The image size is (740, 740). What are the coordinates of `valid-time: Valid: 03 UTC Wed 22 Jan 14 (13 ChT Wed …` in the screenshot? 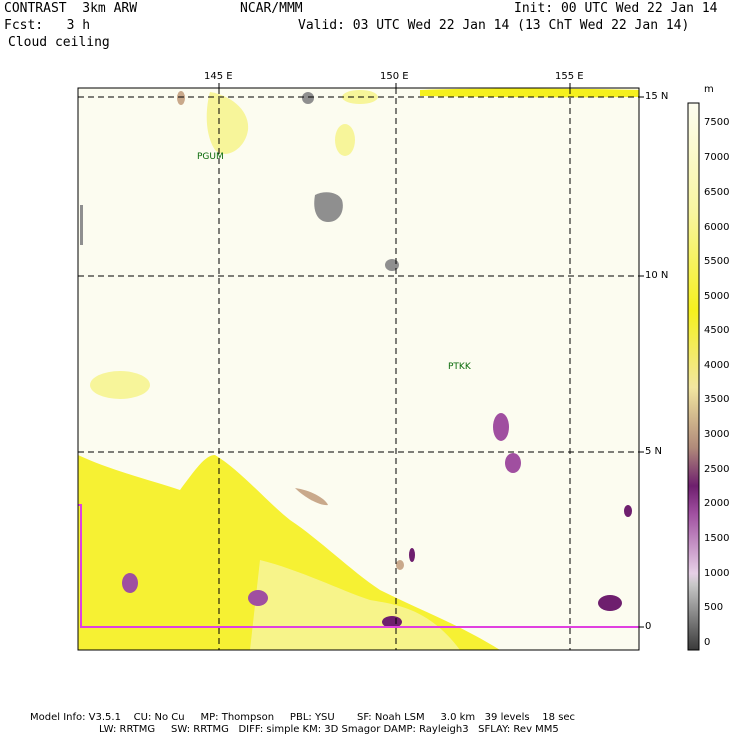 It's located at (494, 25).